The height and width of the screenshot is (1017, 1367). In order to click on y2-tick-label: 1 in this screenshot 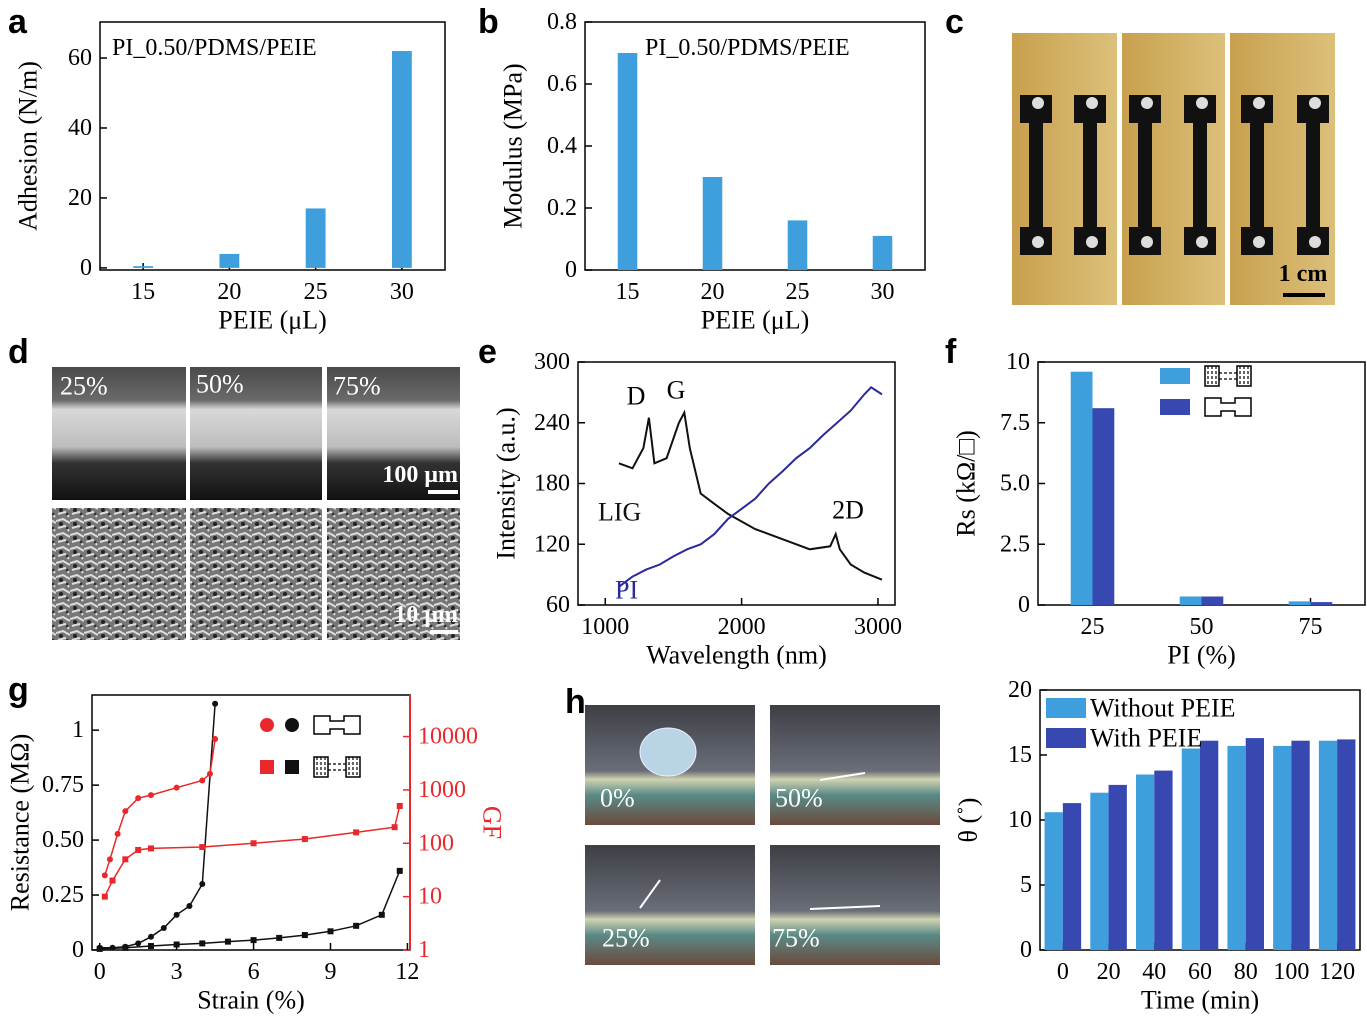, I will do `click(424, 950)`.